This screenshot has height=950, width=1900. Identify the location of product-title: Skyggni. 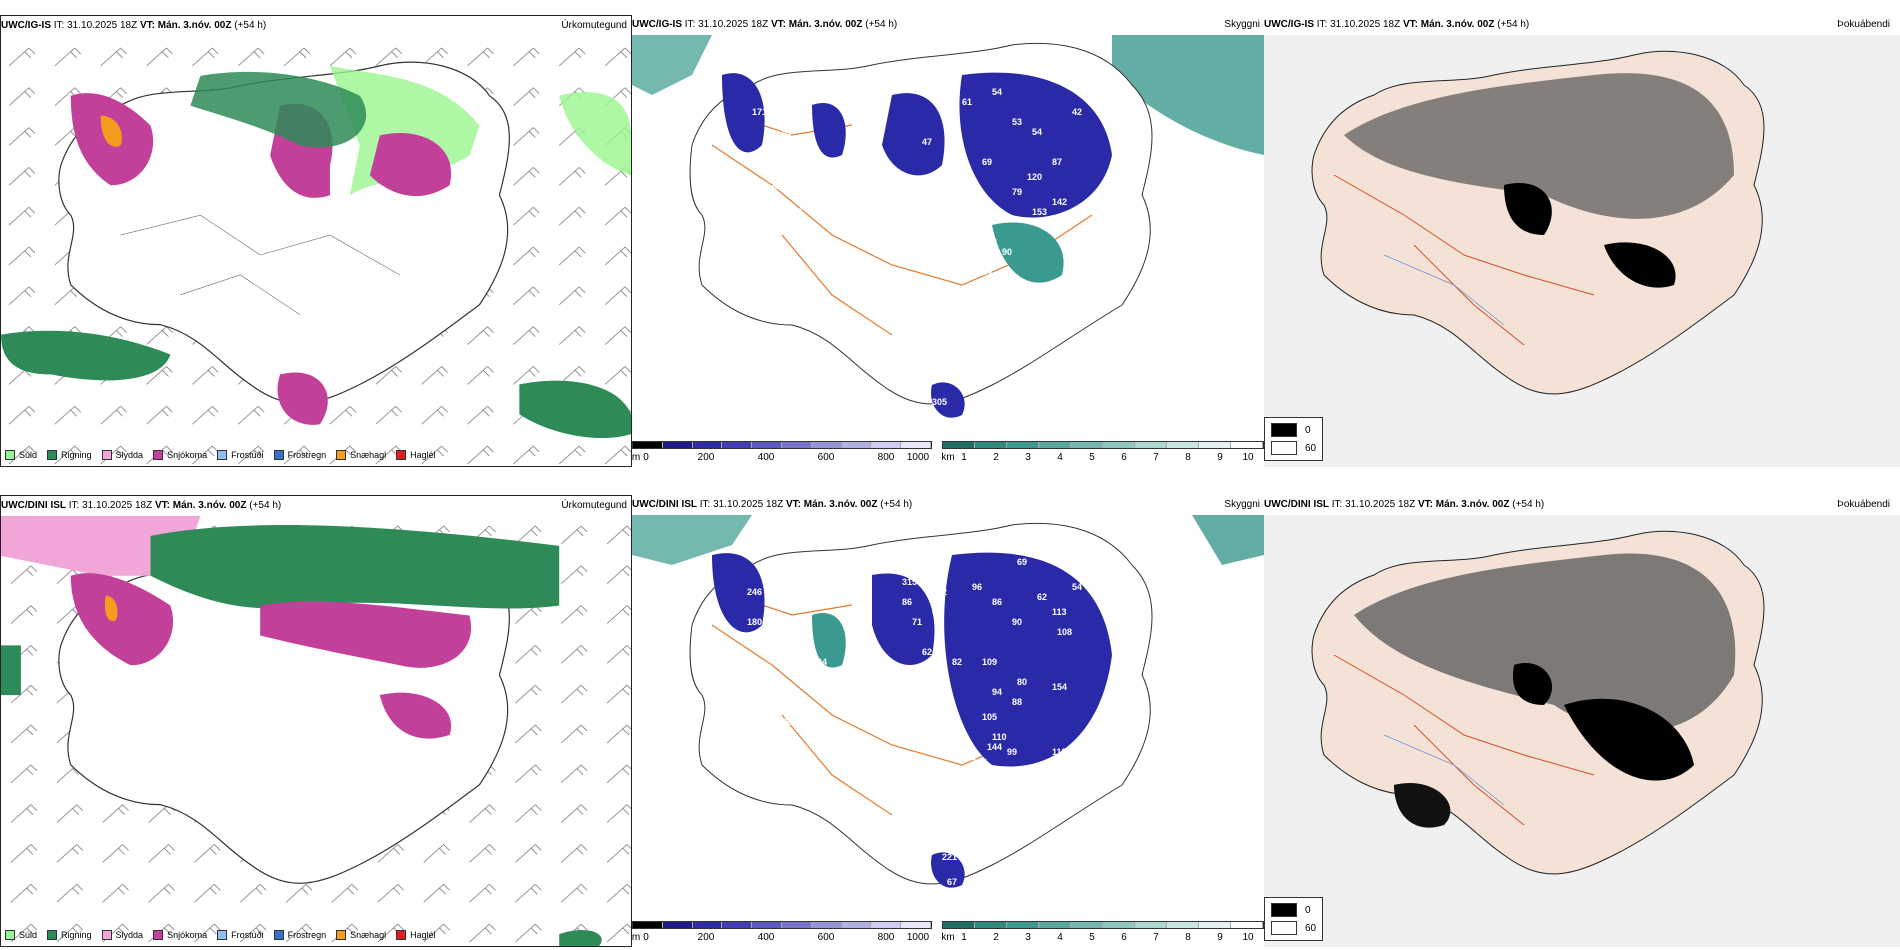
(1242, 504).